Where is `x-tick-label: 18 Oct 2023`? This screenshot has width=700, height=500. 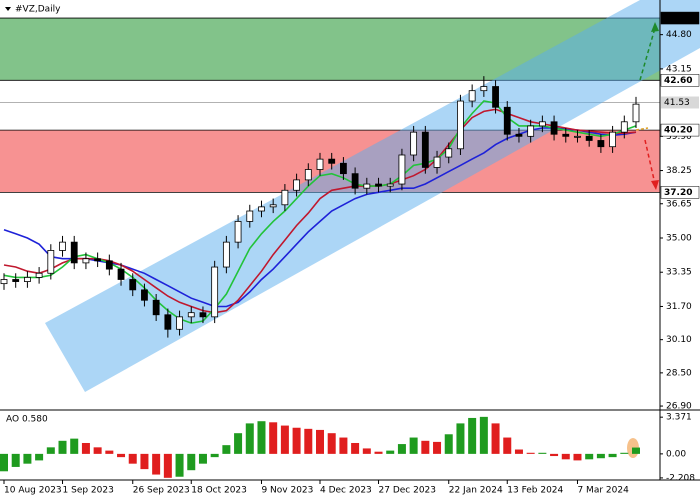 x-tick-label: 18 Oct 2023 is located at coordinates (219, 491).